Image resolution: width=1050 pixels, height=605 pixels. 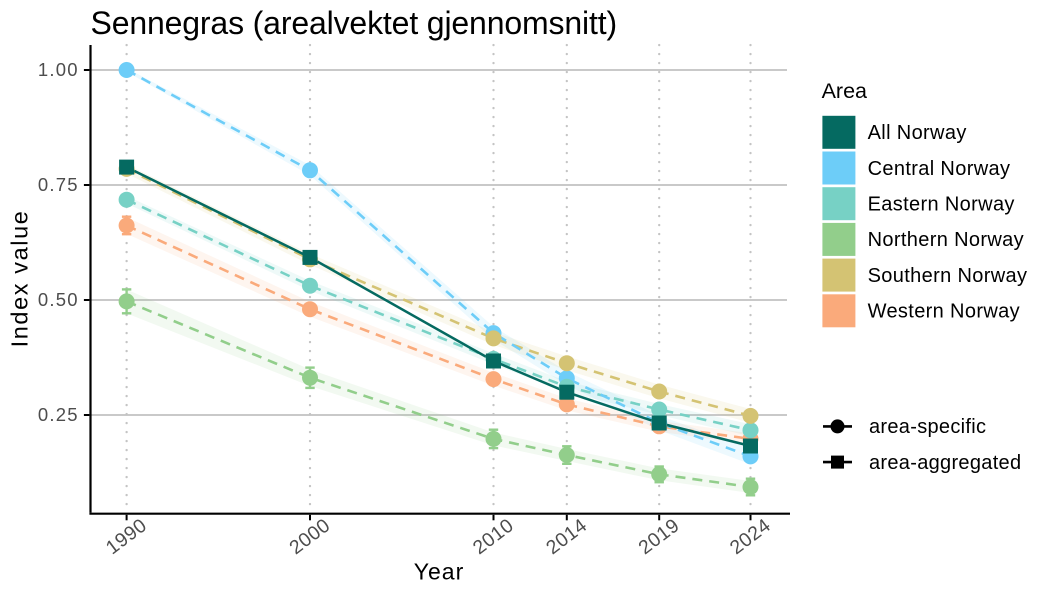 What do you see at coordinates (927, 427) in the screenshot?
I see `svg-text: area-specific` at bounding box center [927, 427].